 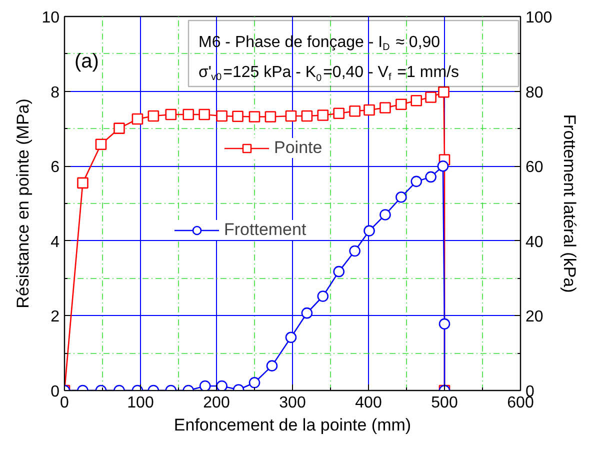 What do you see at coordinates (23, 203) in the screenshot?
I see `y-axis-title: Résistance en pointe (MPa)` at bounding box center [23, 203].